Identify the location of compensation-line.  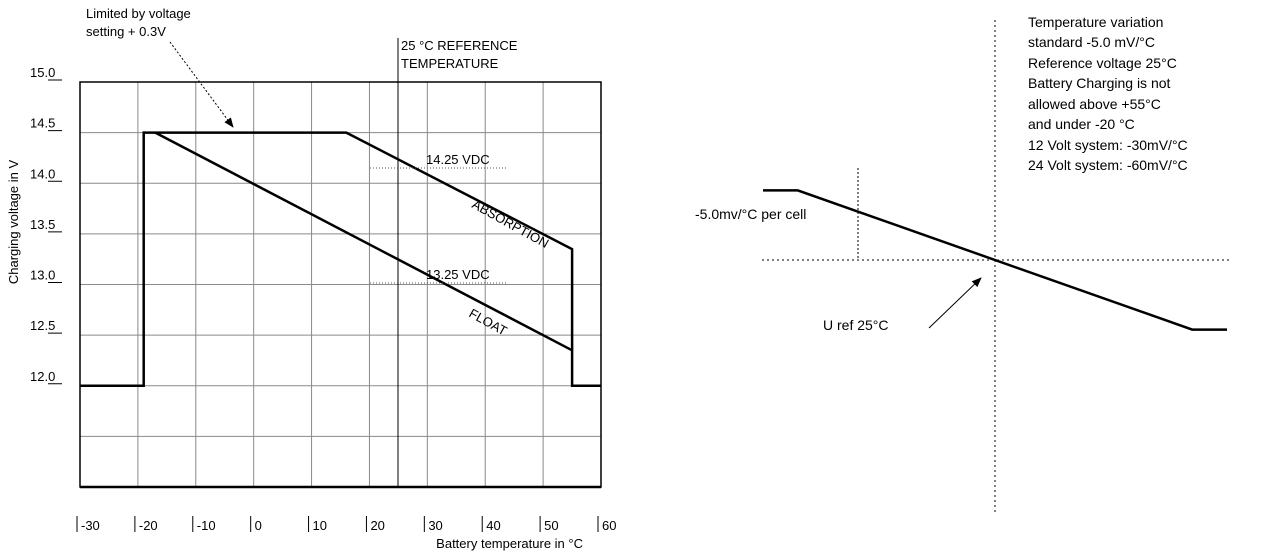
(995, 260).